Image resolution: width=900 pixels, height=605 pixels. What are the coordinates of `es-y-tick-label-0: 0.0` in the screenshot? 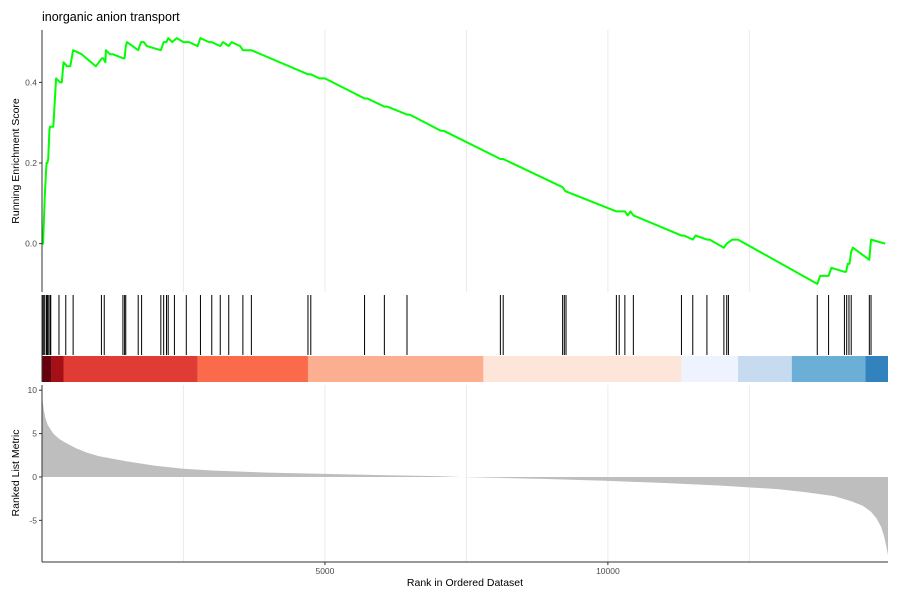 It's located at (31, 244).